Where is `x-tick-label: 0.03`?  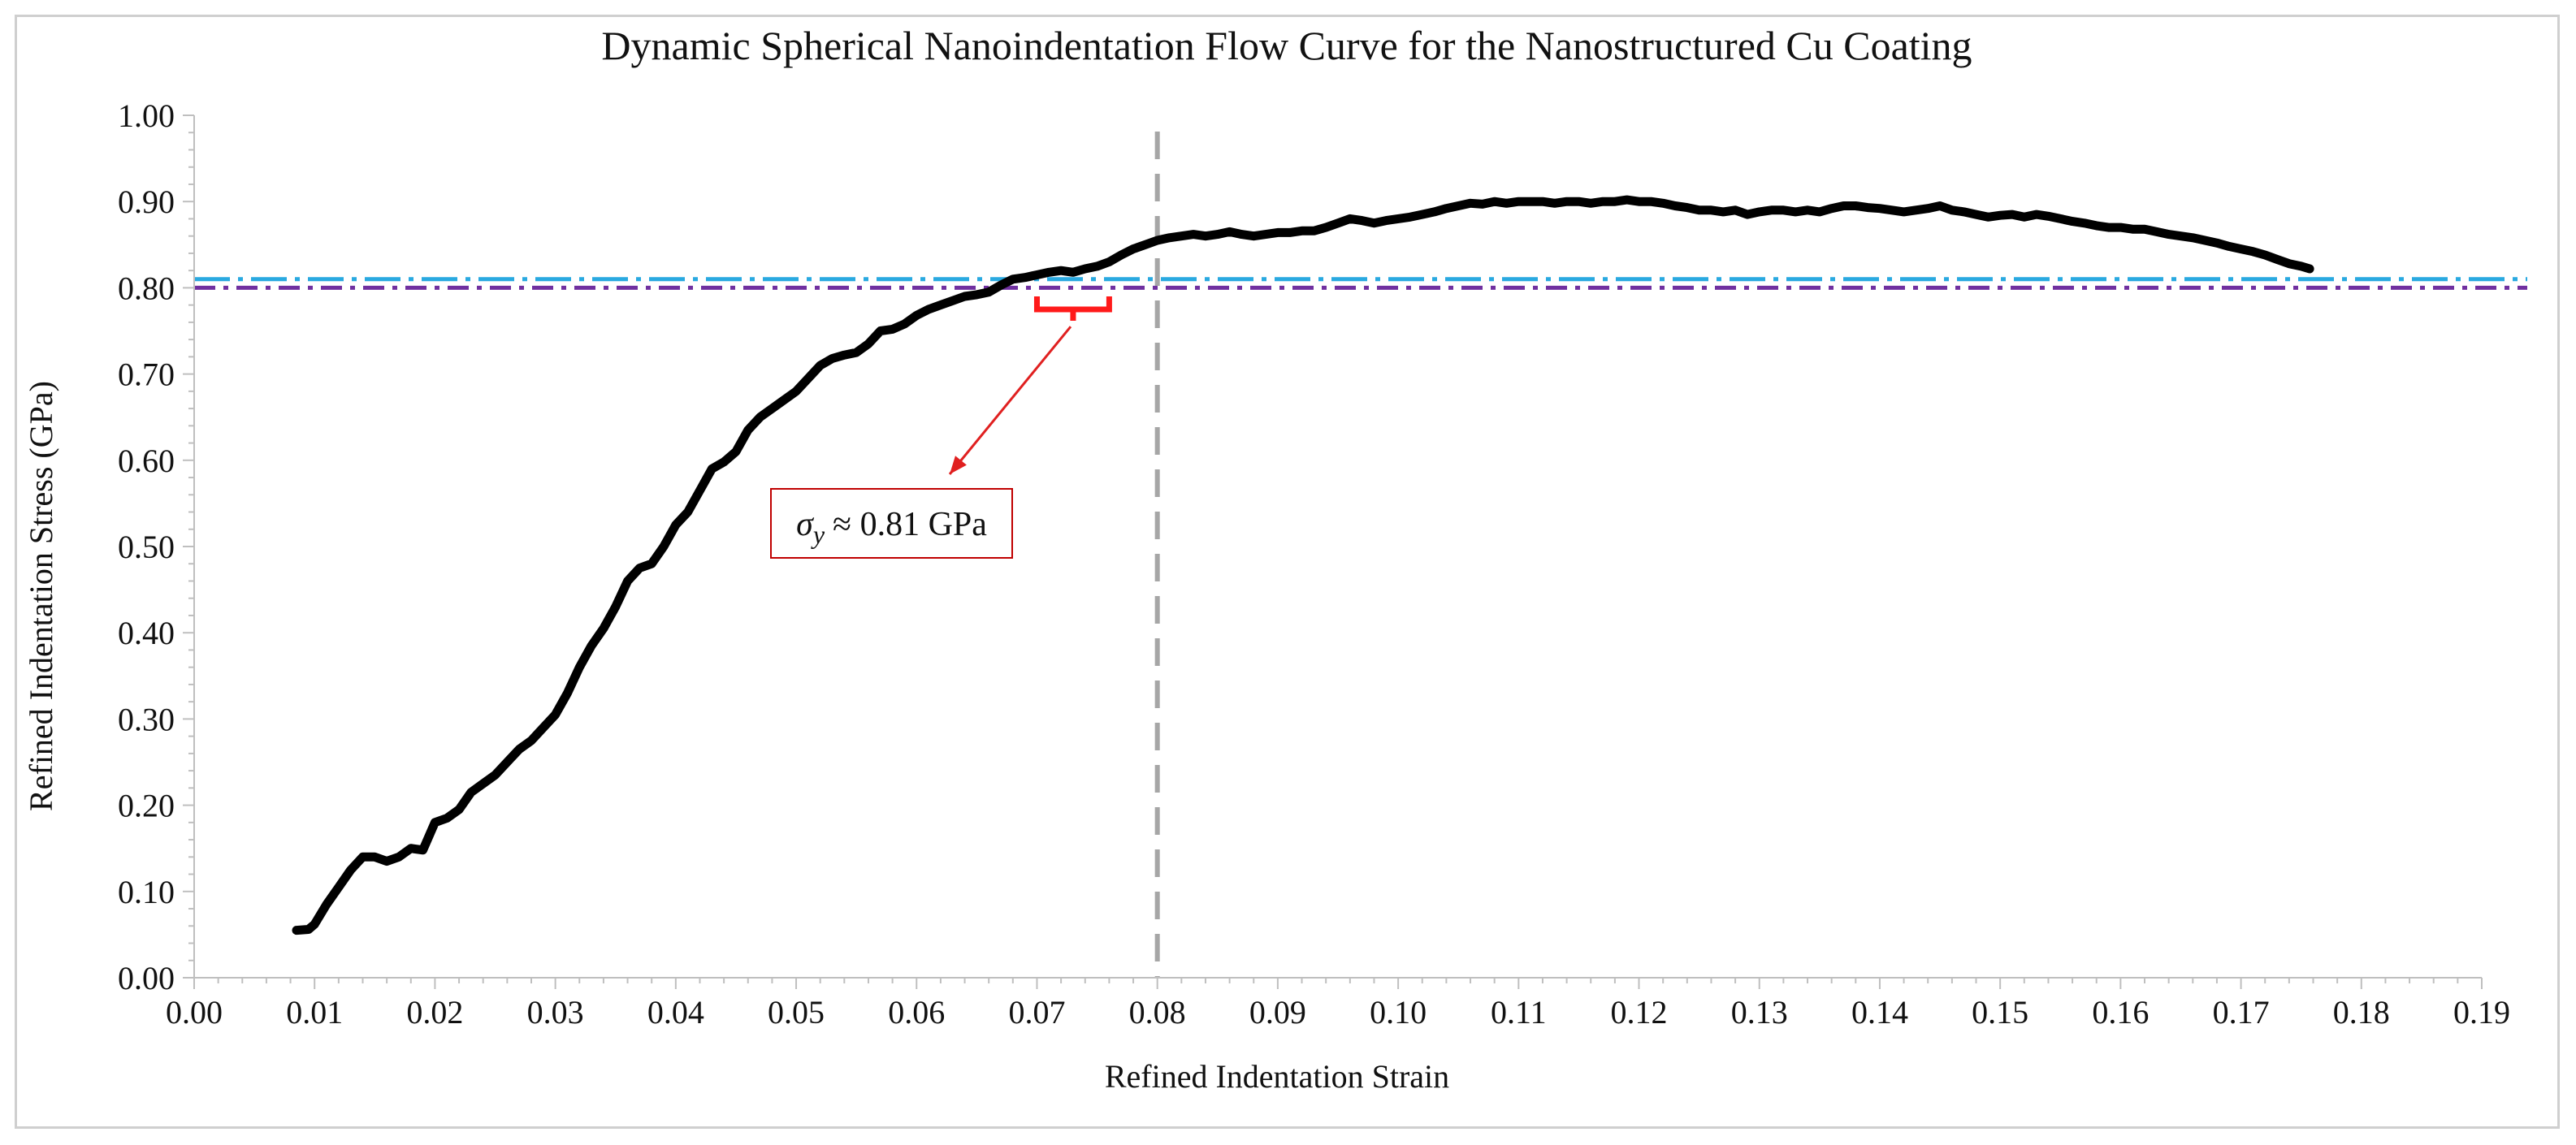 x-tick-label: 0.03 is located at coordinates (555, 1012).